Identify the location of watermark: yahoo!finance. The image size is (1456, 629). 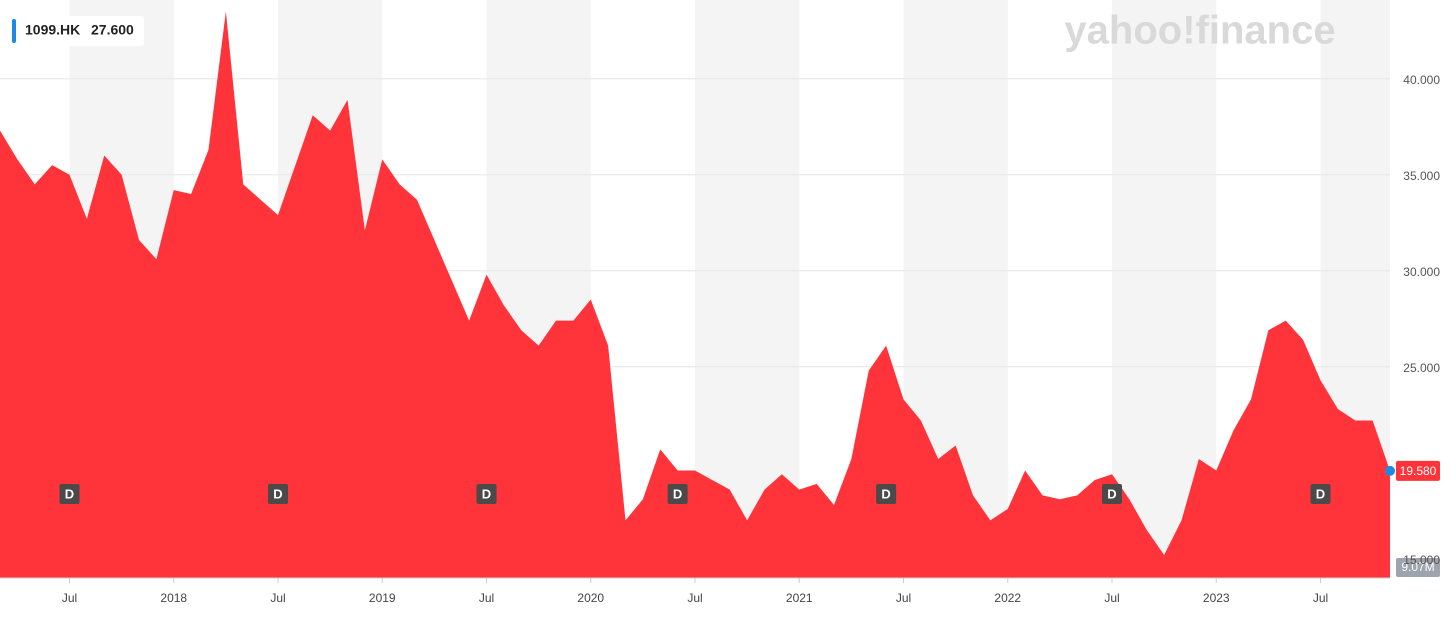
(1199, 31).